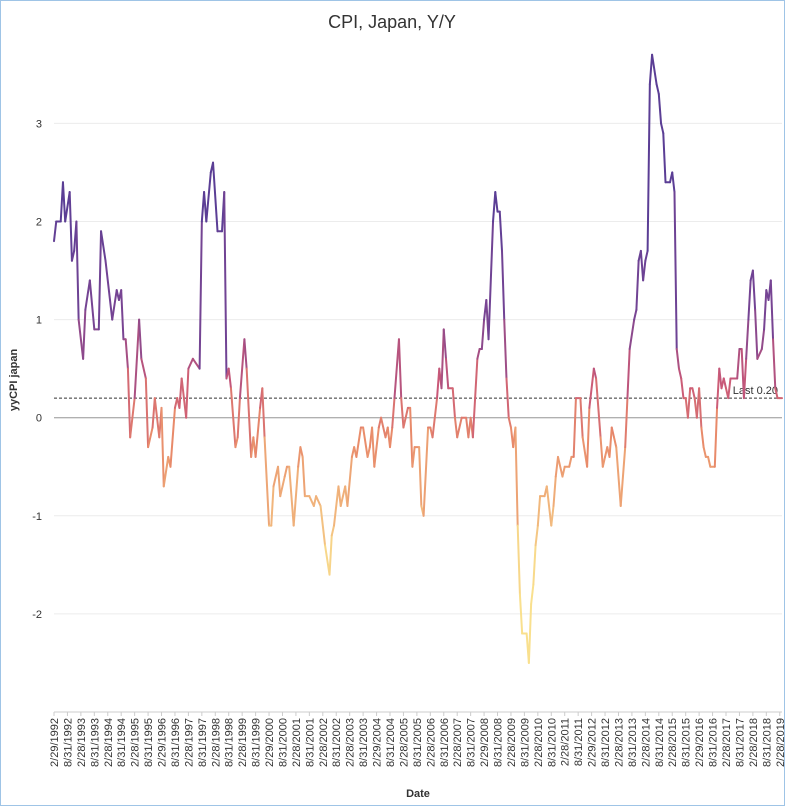 The width and height of the screenshot is (785, 806). I want to click on x-tick-label: 2/28/2011, so click(566, 742).